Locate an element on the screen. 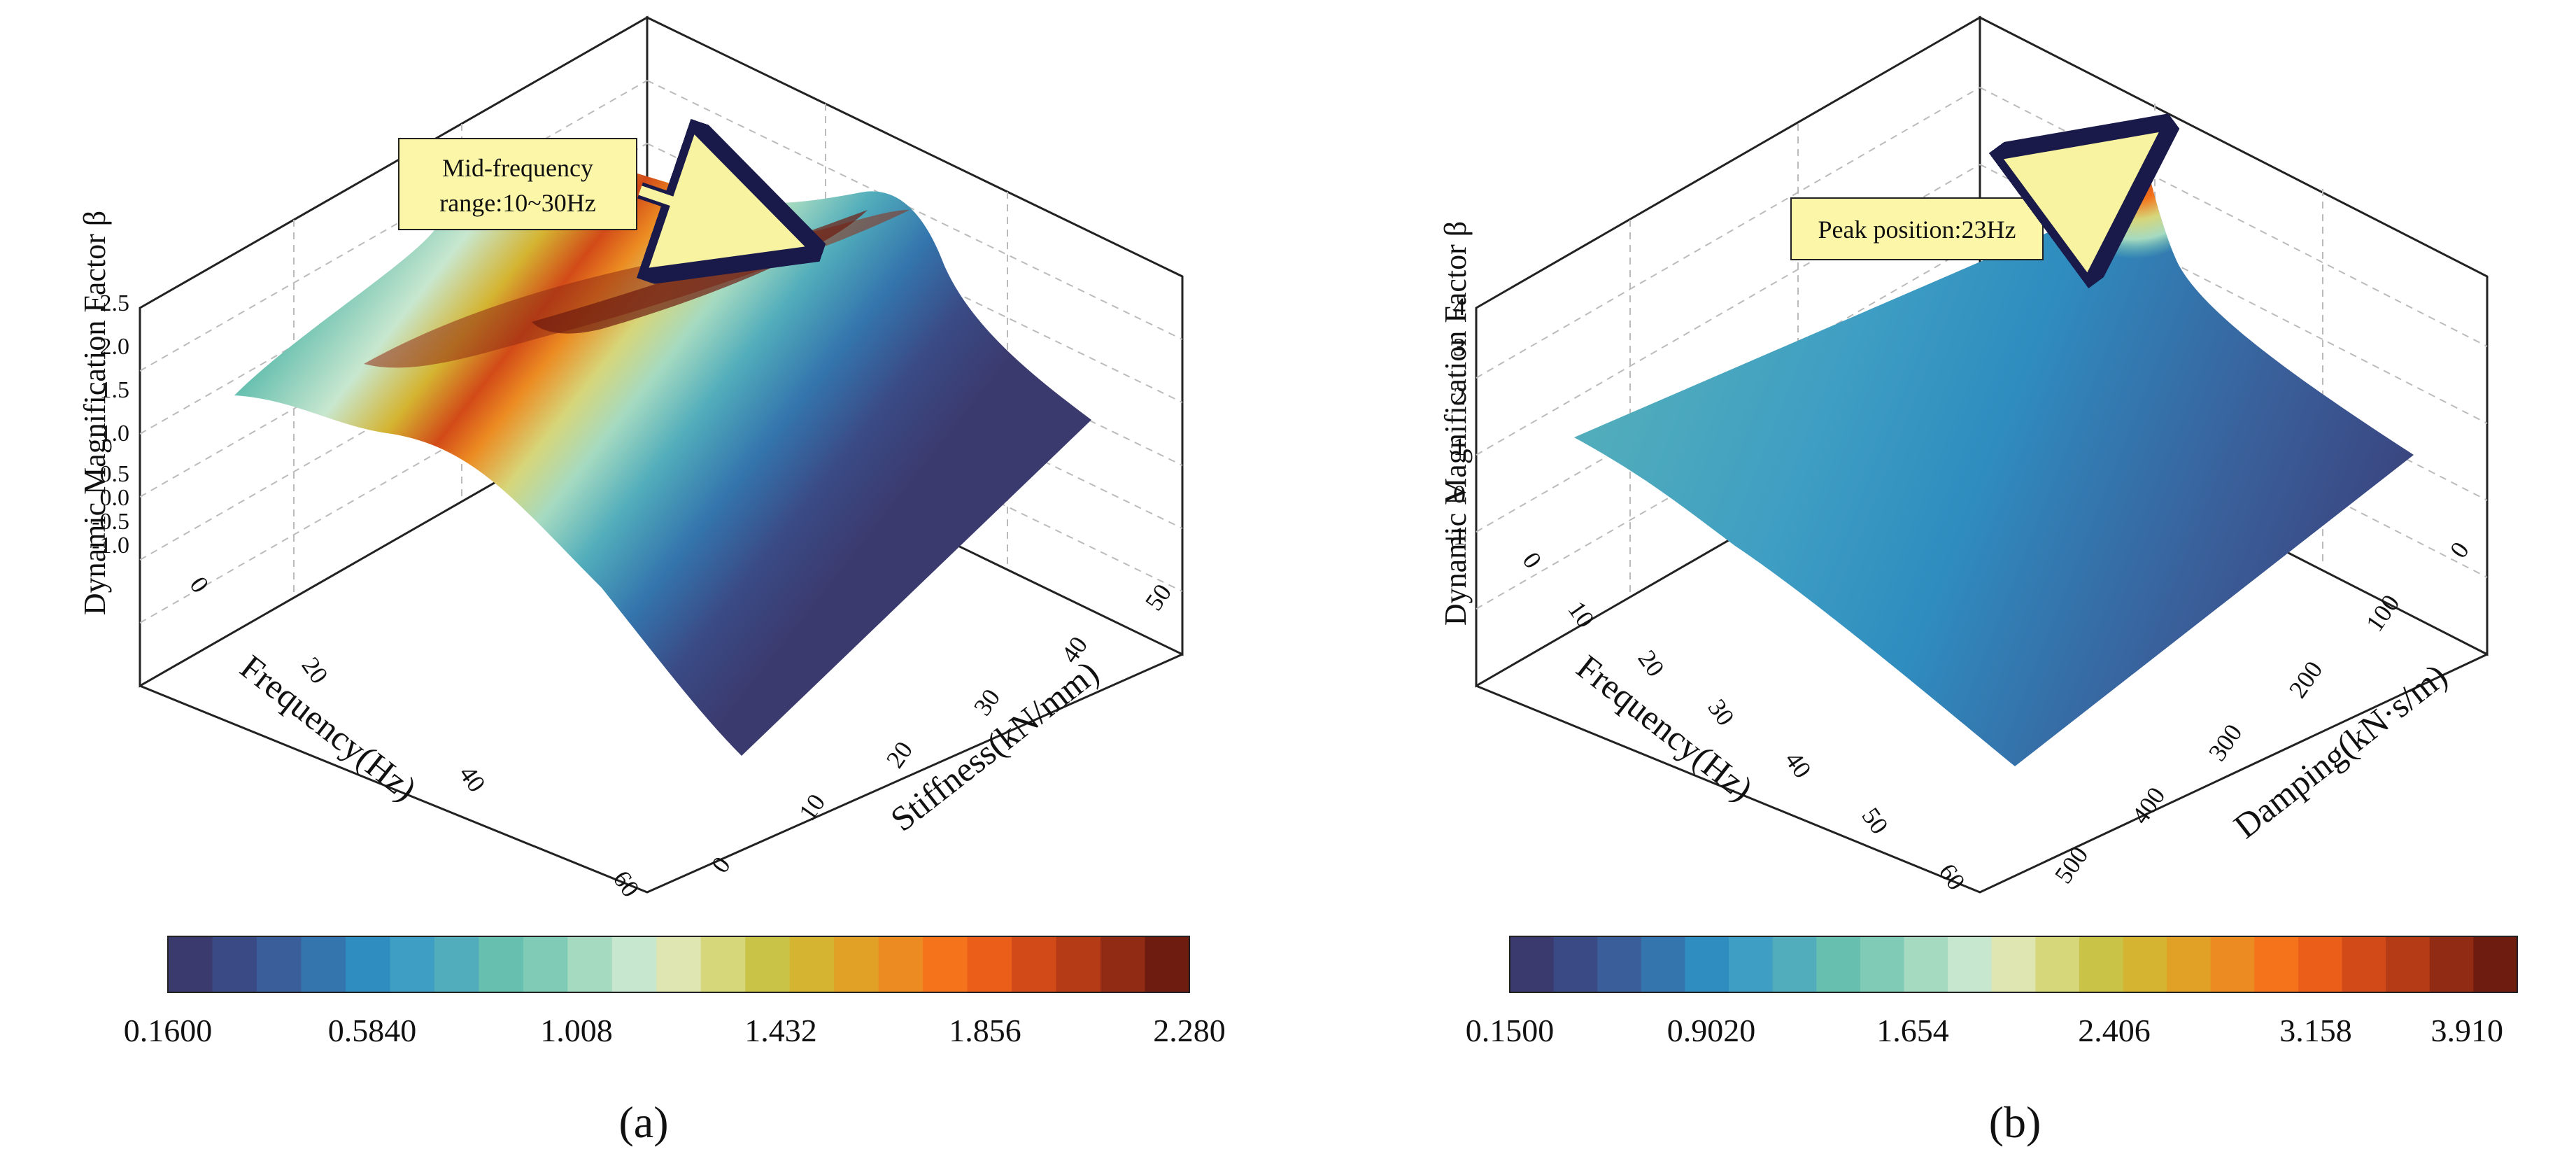 This screenshot has height=1161, width=2576. y-tick-label: 20 is located at coordinates (899, 754).